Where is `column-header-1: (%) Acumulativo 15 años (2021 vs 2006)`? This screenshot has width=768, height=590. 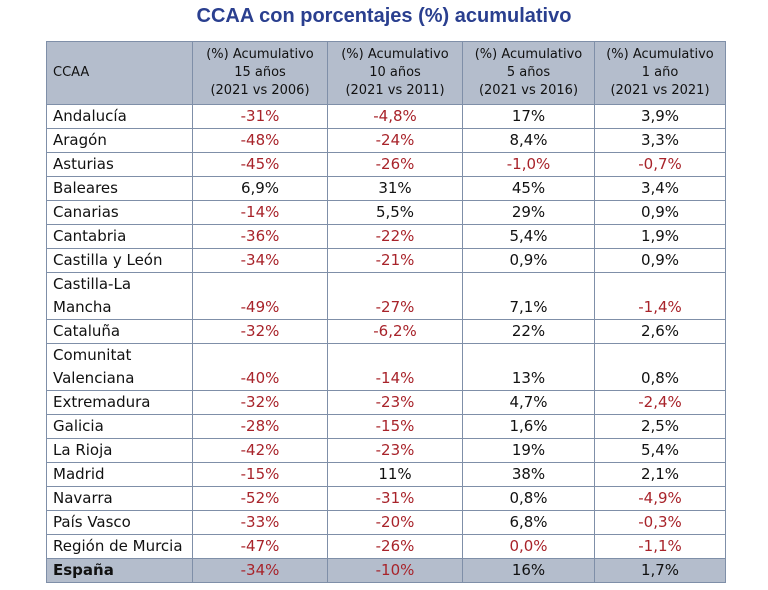 column-header-1: (%) Acumulativo 15 años (2021 vs 2006) is located at coordinates (260, 73).